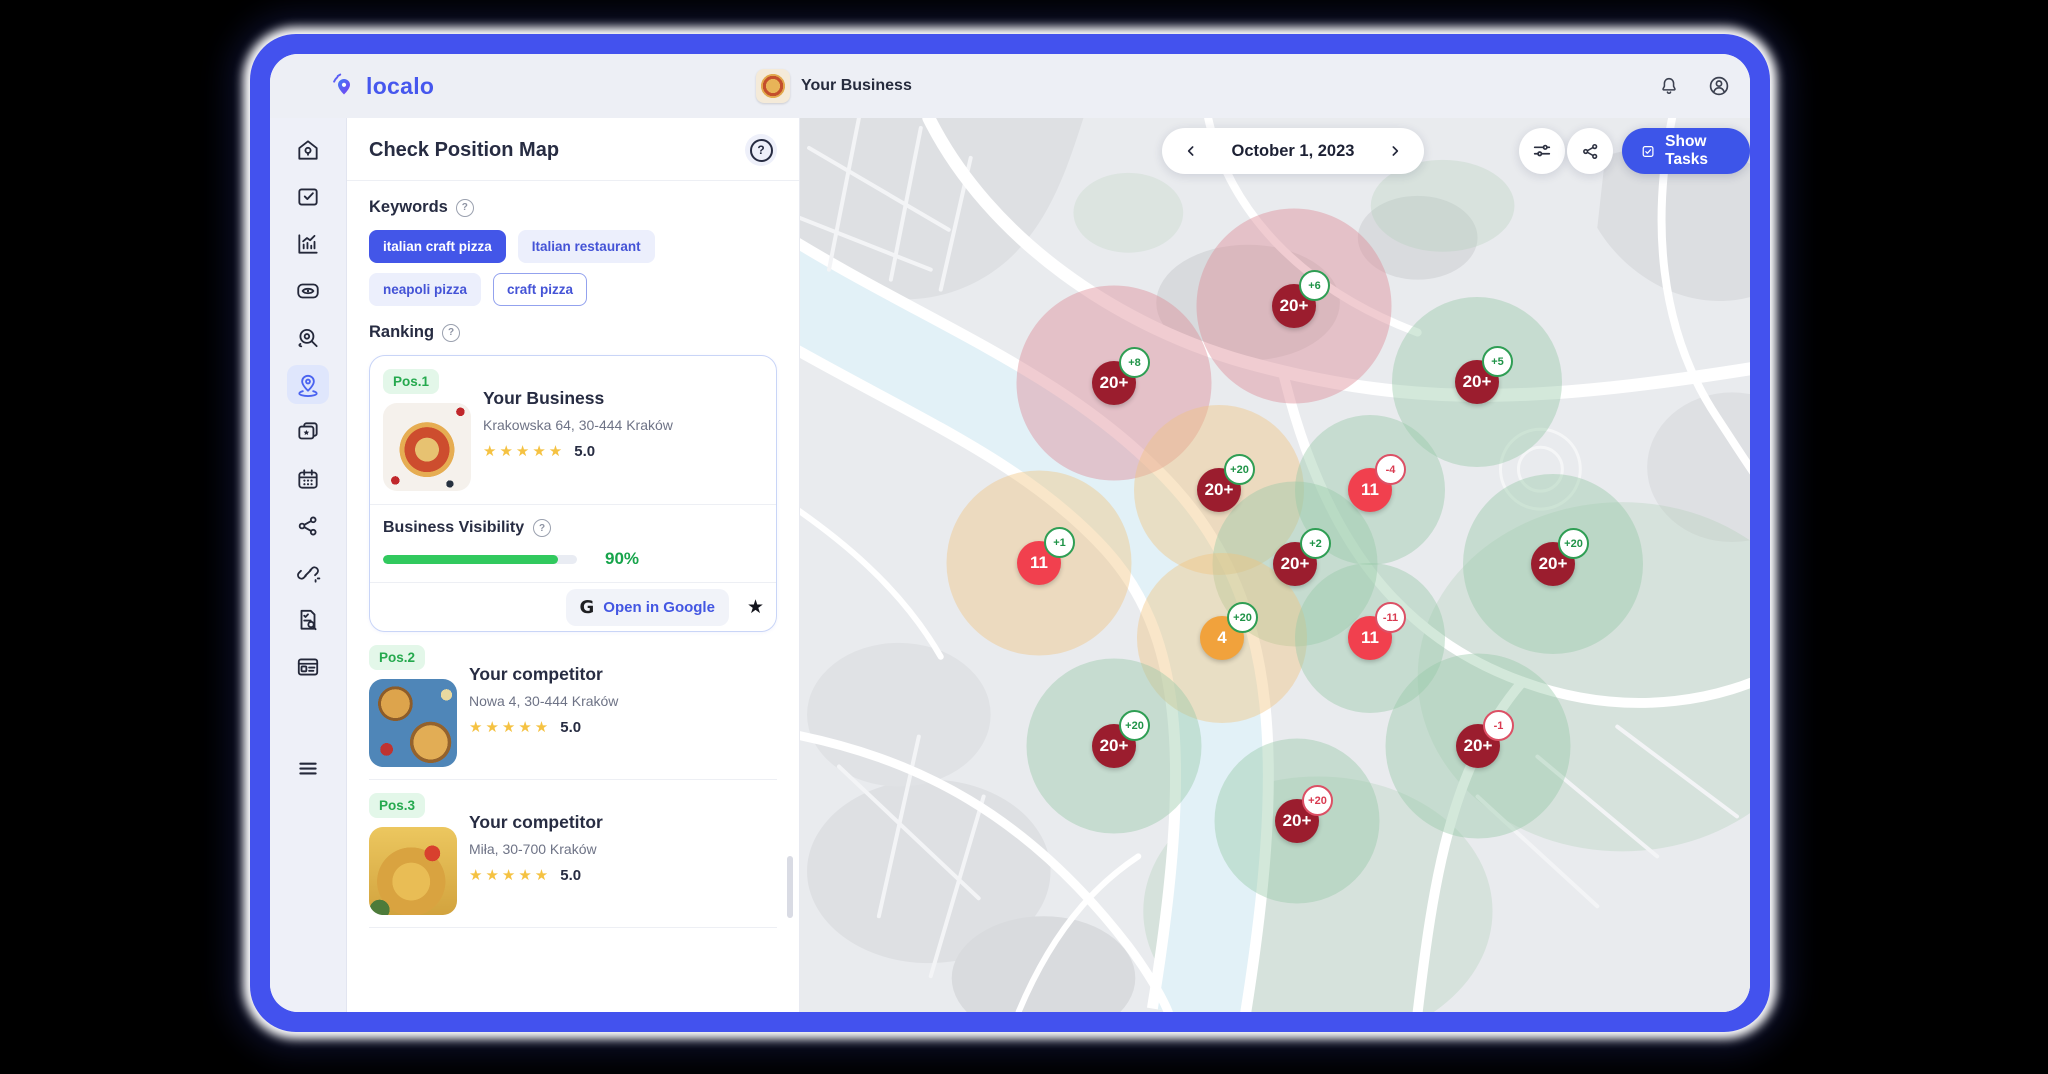  Describe the element at coordinates (573, 332) in the screenshot. I see `ranking-section-label: Ranking ?` at that location.